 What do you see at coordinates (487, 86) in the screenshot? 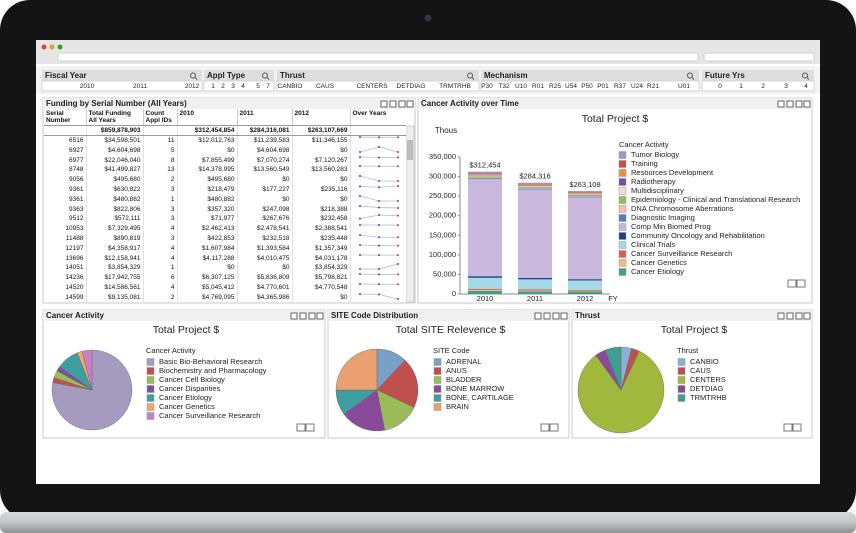
I see `filter-value: P30` at bounding box center [487, 86].